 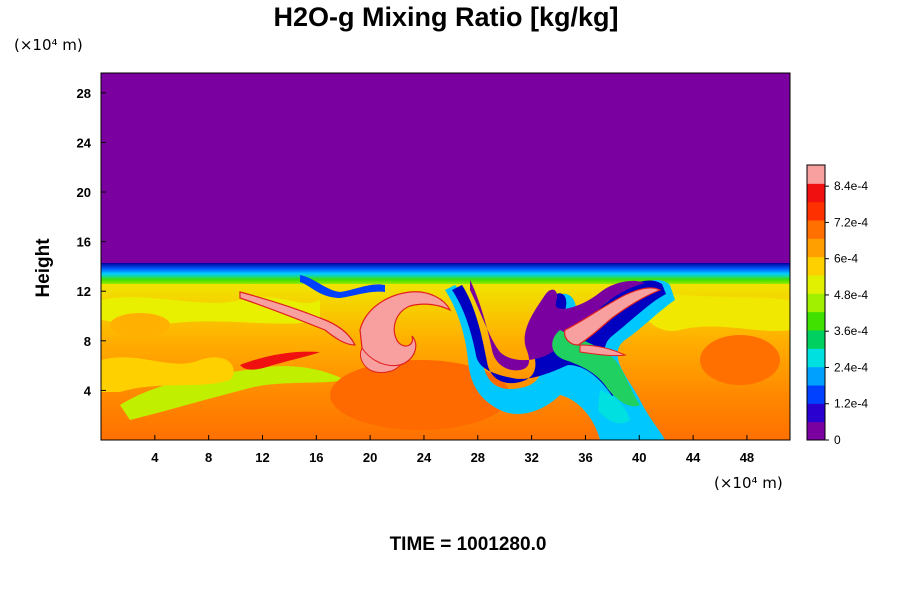 What do you see at coordinates (851, 404) in the screenshot?
I see `colorbar-tick-label: 1.2e-4` at bounding box center [851, 404].